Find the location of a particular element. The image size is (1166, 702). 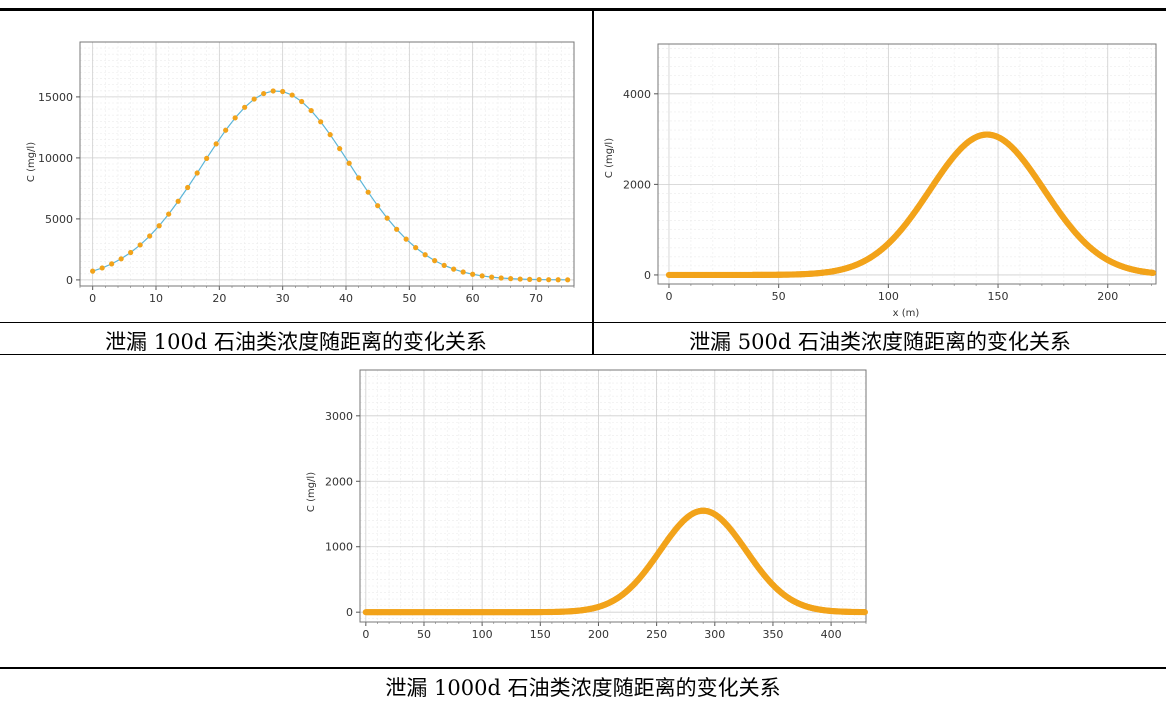

y-tick-label: 3000 is located at coordinates (339, 416).